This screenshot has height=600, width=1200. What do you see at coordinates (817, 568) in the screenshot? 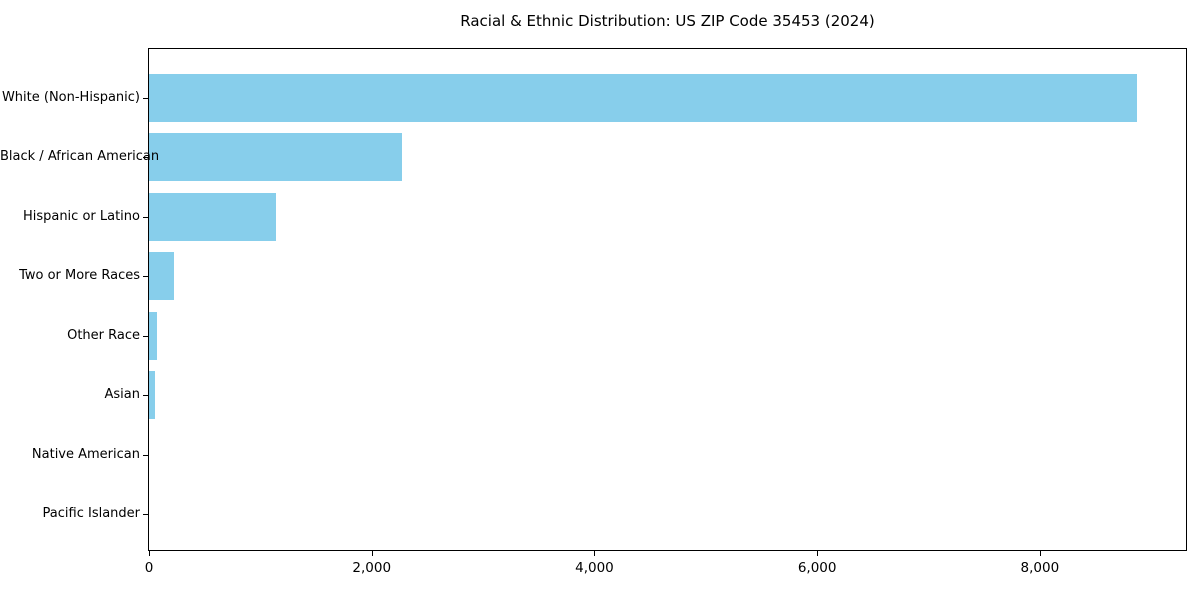
I see `x-tick-label: 6,000` at bounding box center [817, 568].